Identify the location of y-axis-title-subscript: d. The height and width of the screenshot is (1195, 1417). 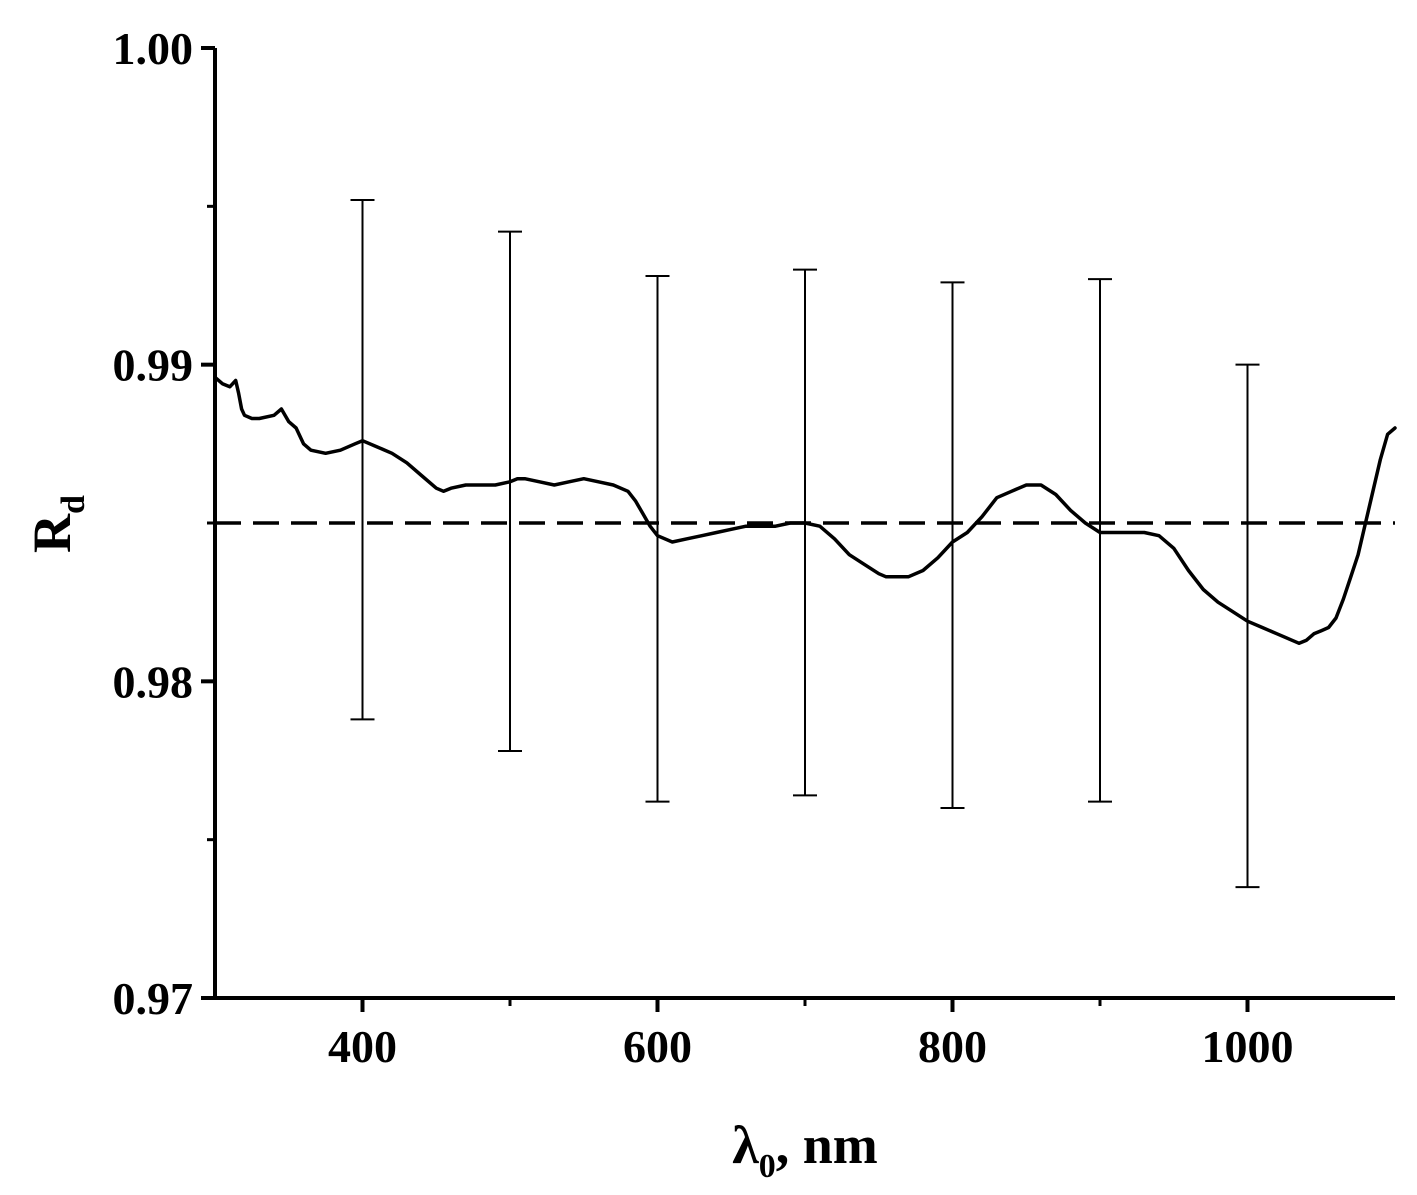
(73, 504).